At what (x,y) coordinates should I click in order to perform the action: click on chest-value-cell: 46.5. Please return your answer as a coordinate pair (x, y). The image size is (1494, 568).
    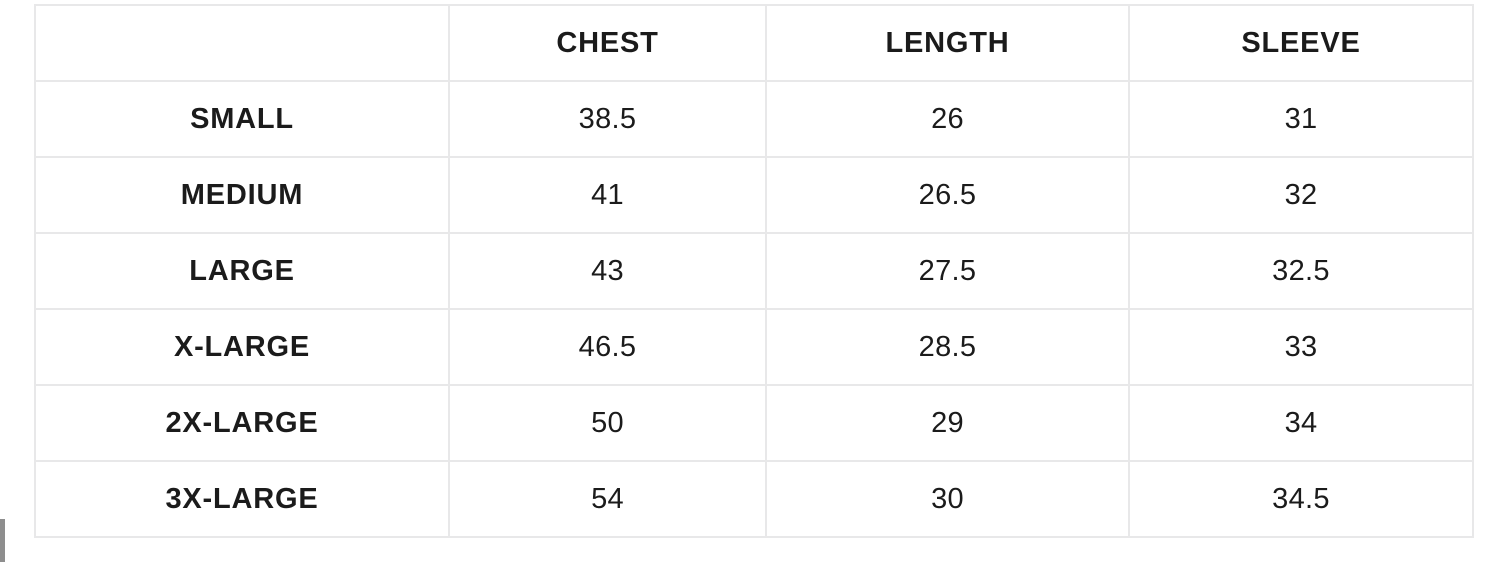
    Looking at the image, I should click on (607, 347).